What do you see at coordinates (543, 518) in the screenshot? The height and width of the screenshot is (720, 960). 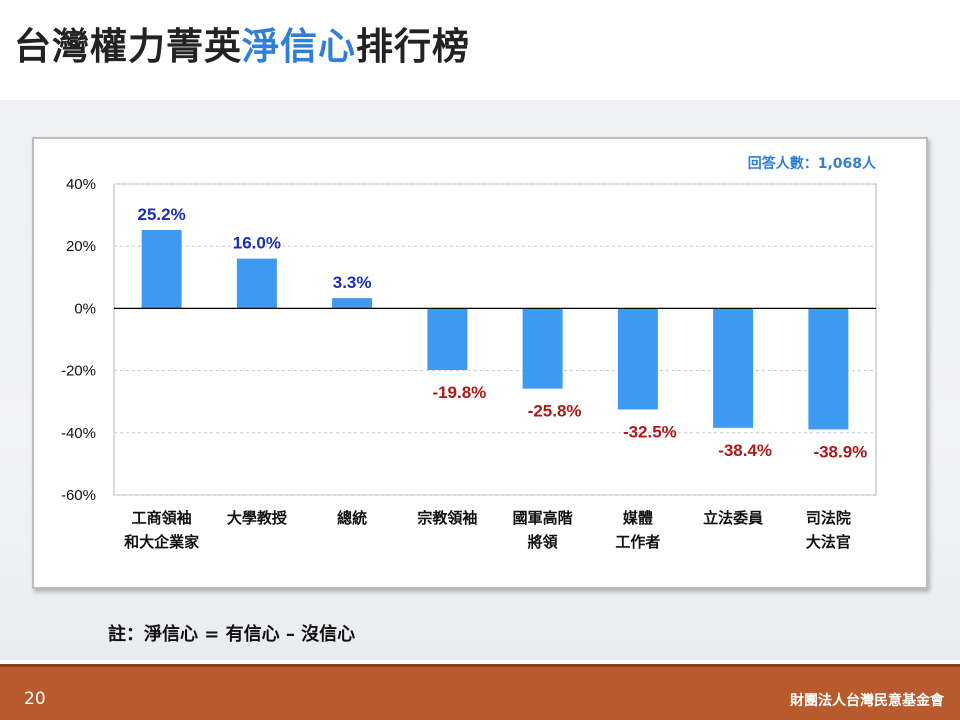 I see `category-label: 國軍高階` at bounding box center [543, 518].